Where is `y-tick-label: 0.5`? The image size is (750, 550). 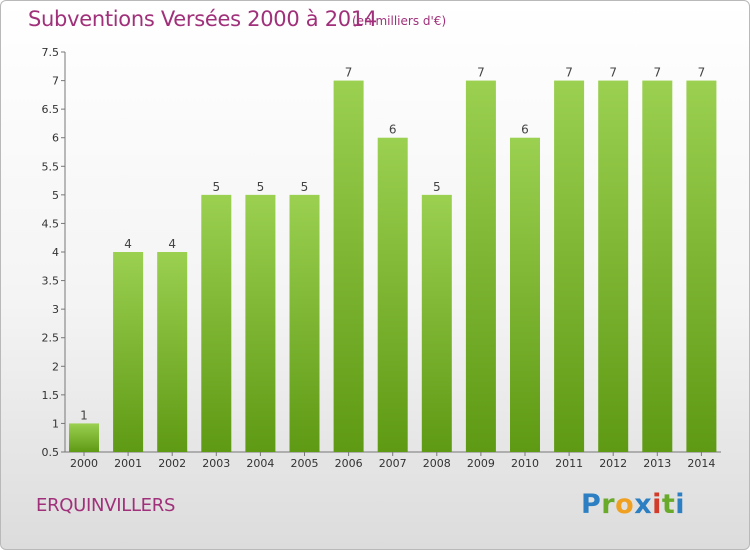
y-tick-label: 0.5 is located at coordinates (51, 452).